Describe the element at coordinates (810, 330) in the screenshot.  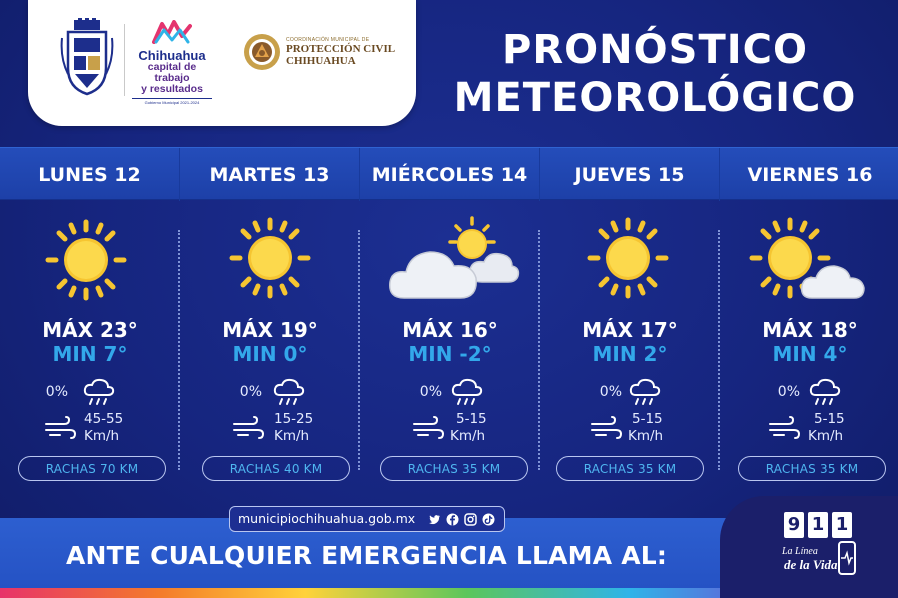
I see `max-temp: MÁX 18°` at that location.